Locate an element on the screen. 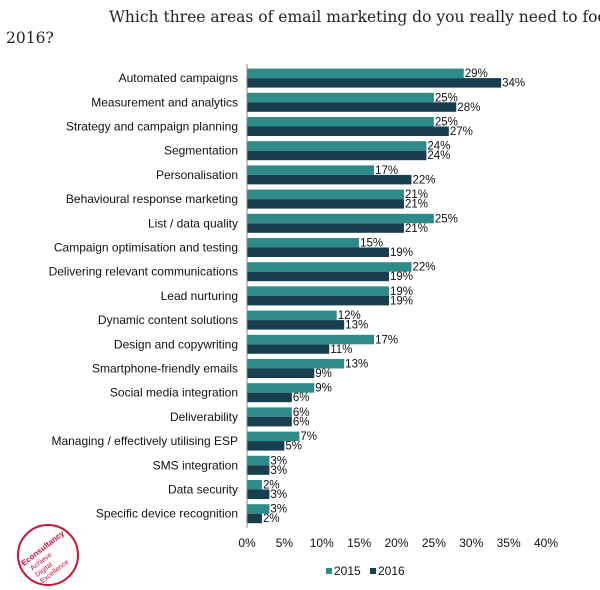  category-label: Managing / effectively utilising ESP is located at coordinates (144, 441).